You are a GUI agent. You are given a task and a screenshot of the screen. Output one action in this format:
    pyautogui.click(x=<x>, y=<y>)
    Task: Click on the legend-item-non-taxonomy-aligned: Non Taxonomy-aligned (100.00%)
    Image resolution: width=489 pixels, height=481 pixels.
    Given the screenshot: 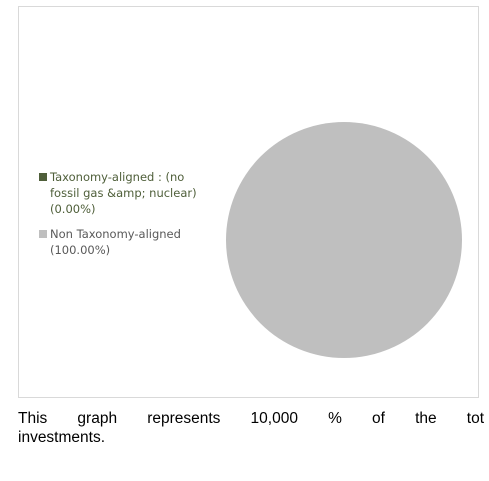 What is the action you would take?
    pyautogui.click(x=126, y=242)
    